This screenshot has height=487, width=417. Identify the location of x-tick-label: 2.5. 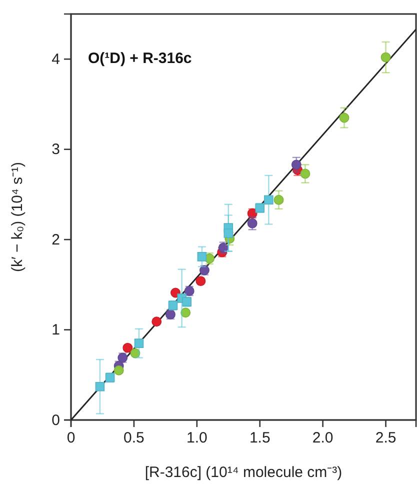
(385, 438).